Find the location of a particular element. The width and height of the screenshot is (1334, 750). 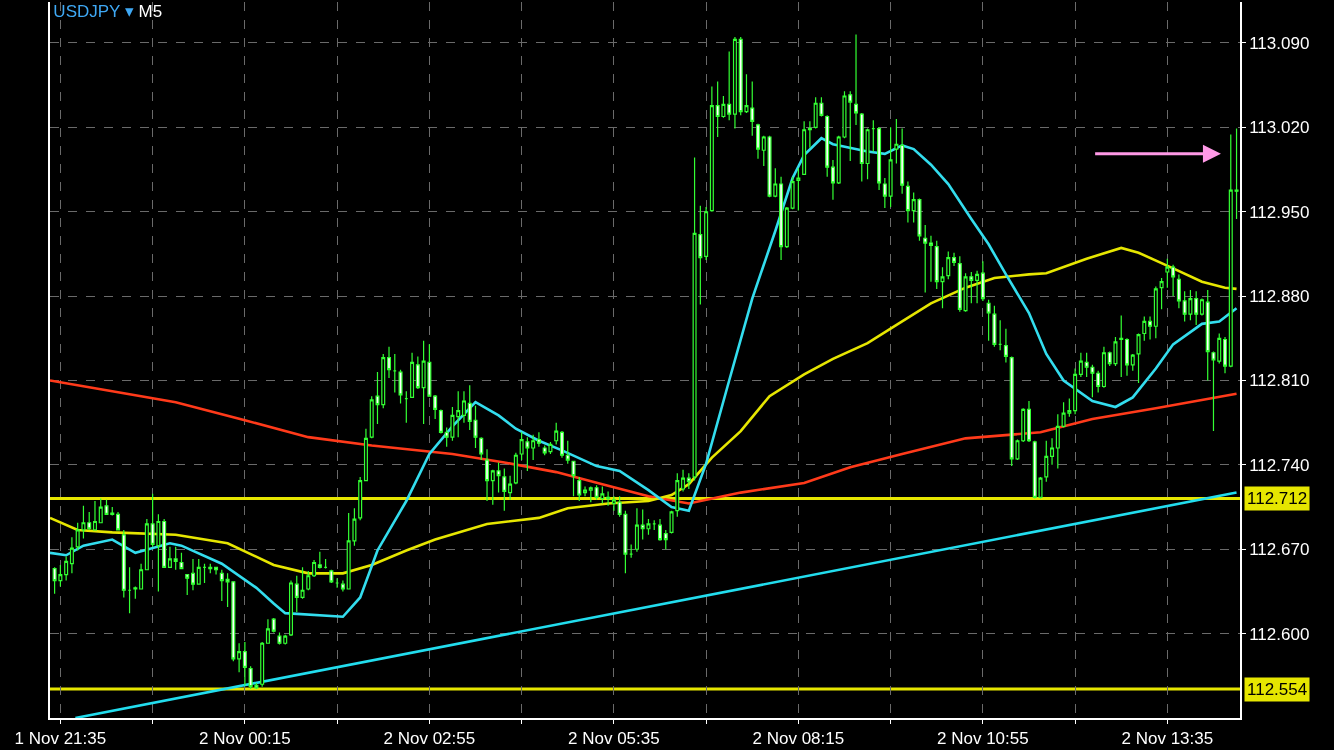

y-tick-label: 112.740 is located at coordinates (1279, 465).